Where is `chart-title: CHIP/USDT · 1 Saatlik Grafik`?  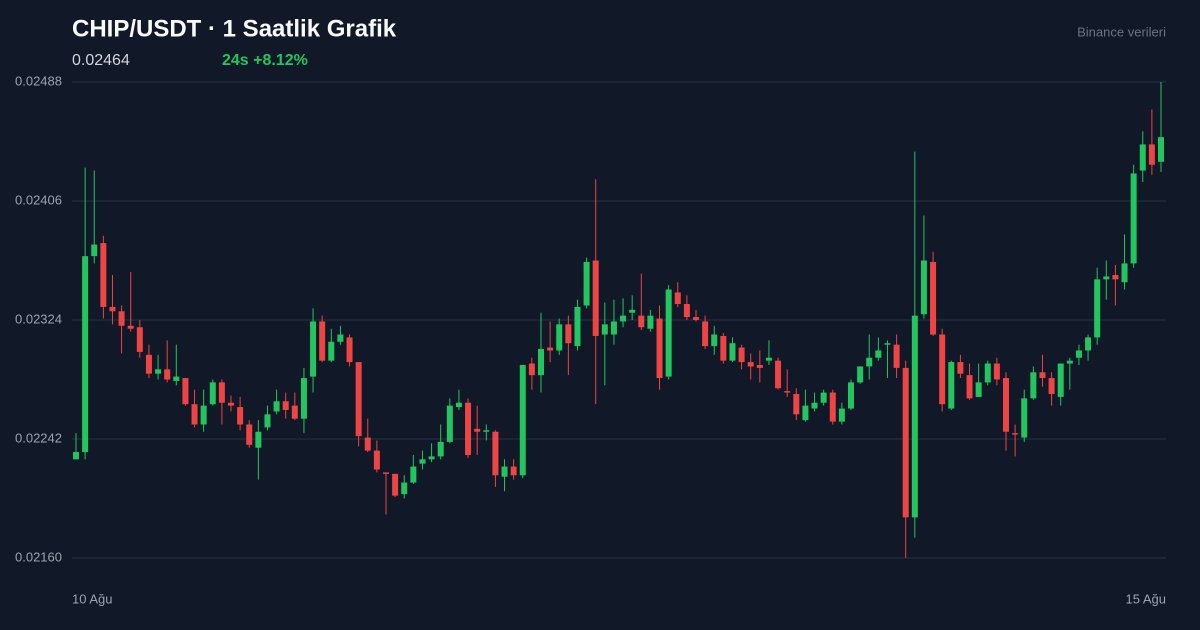 chart-title: CHIP/USDT · 1 Saatlik Grafik is located at coordinates (234, 28).